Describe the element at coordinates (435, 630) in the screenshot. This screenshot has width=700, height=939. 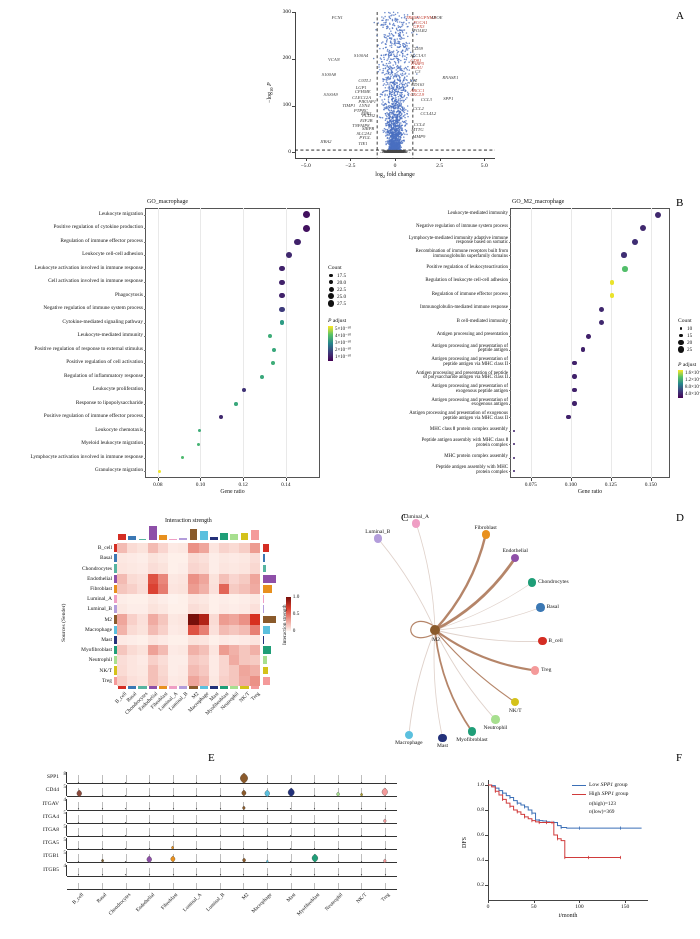
I see `network-node-m2` at that location.